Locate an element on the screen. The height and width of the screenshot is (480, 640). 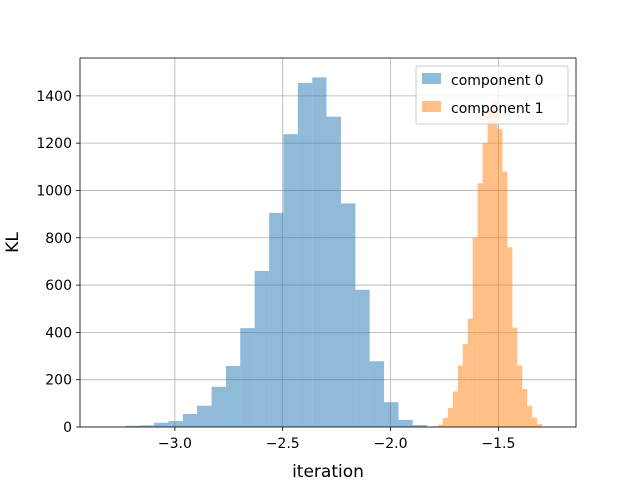
legend-label-component-1: component 1 is located at coordinates (497, 109).